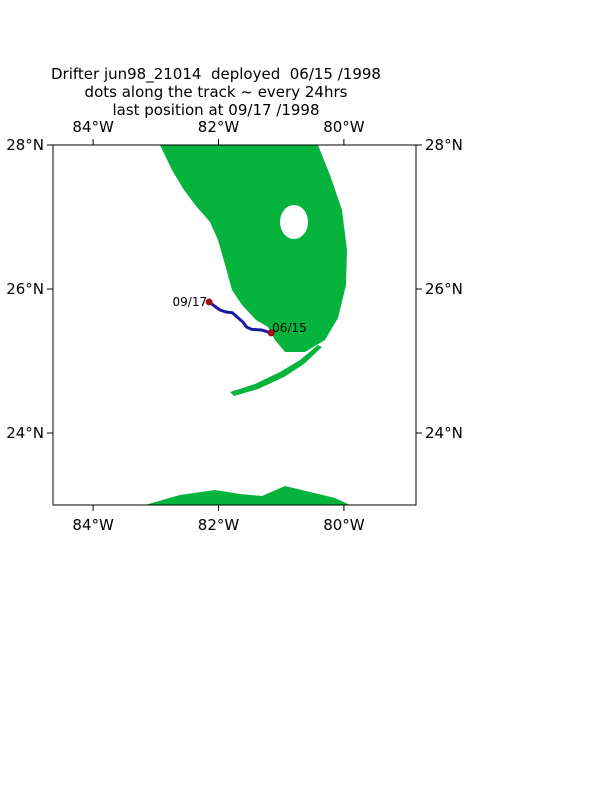  What do you see at coordinates (276, 370) in the screenshot?
I see `florida-keys` at bounding box center [276, 370].